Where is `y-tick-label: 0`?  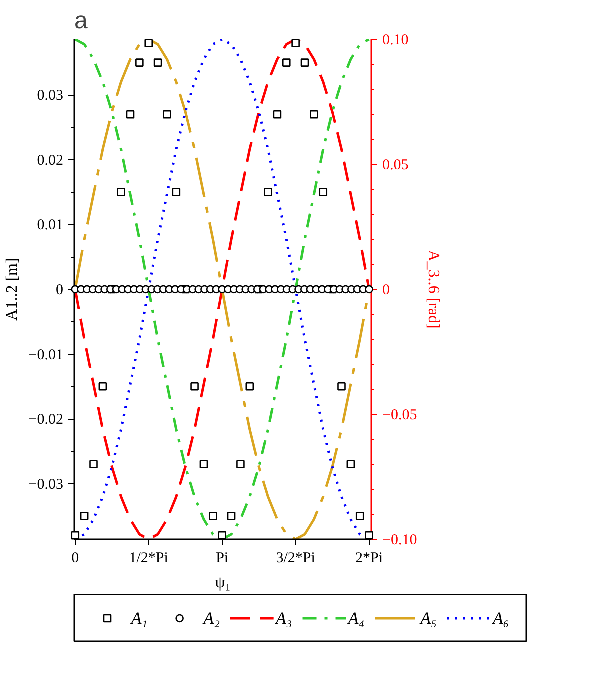
y-tick-label: 0 is located at coordinates (60, 290).